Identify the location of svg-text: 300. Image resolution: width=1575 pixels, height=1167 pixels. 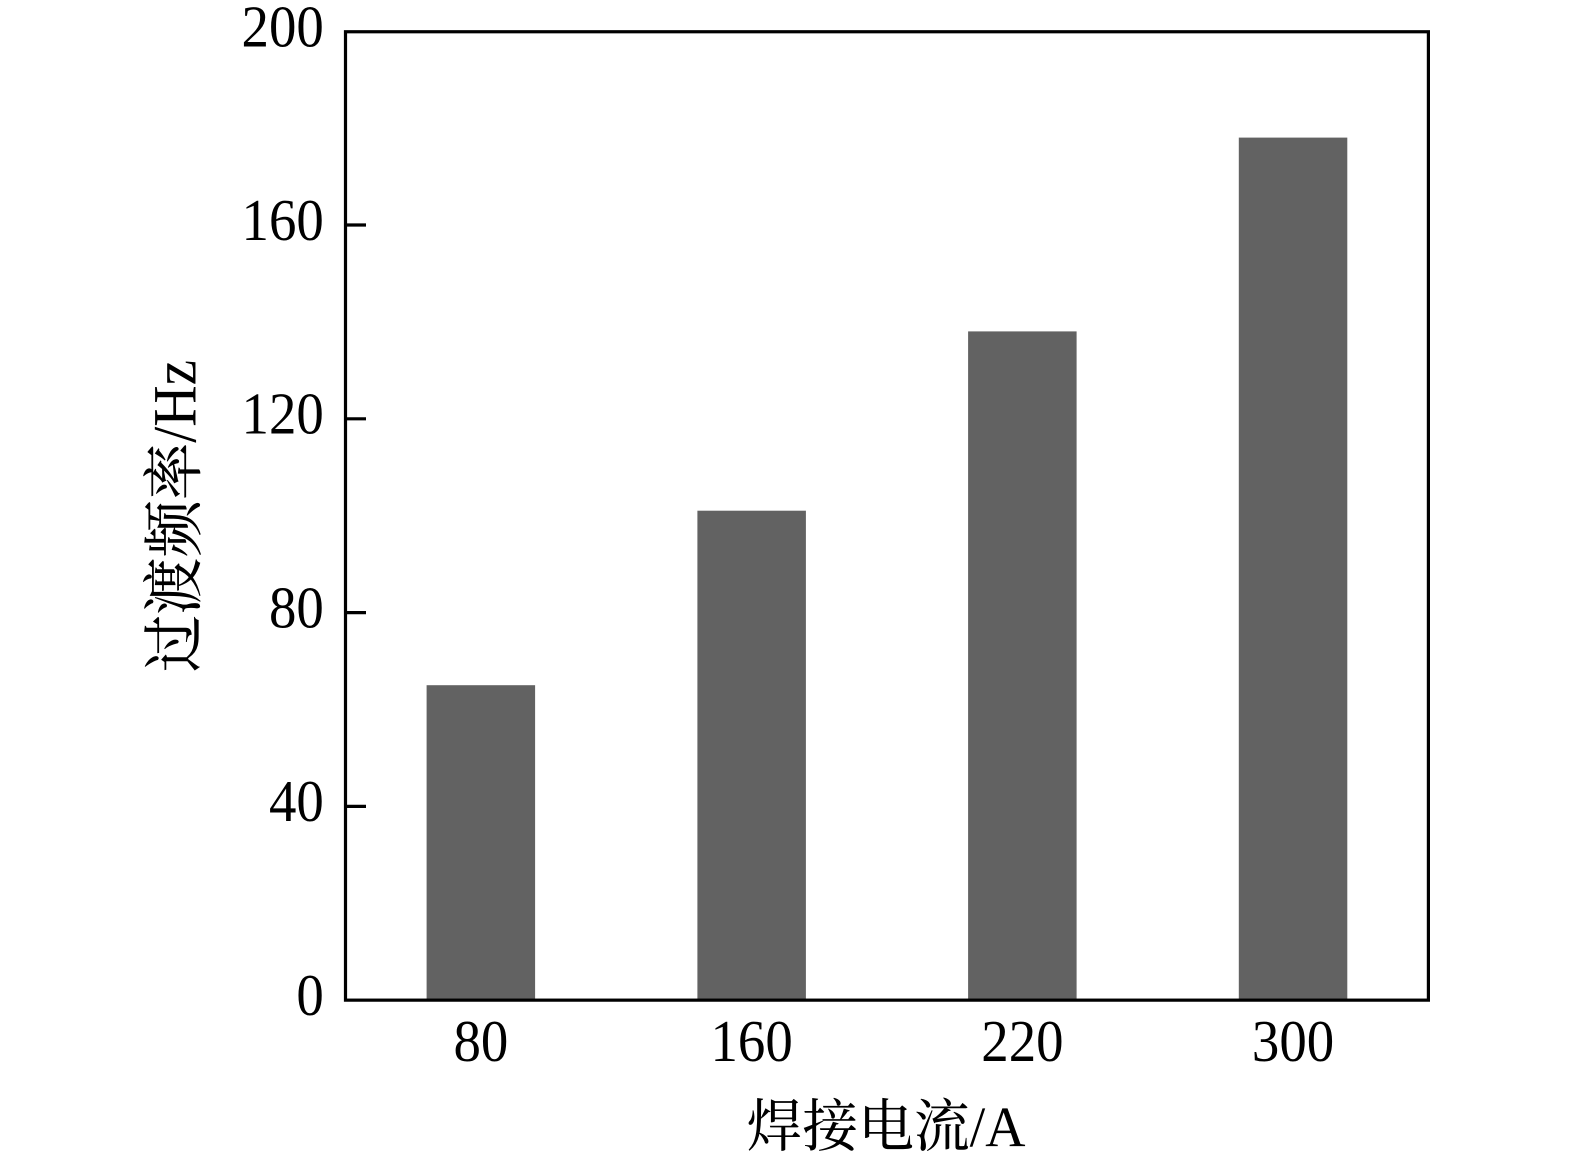
(1293, 1041).